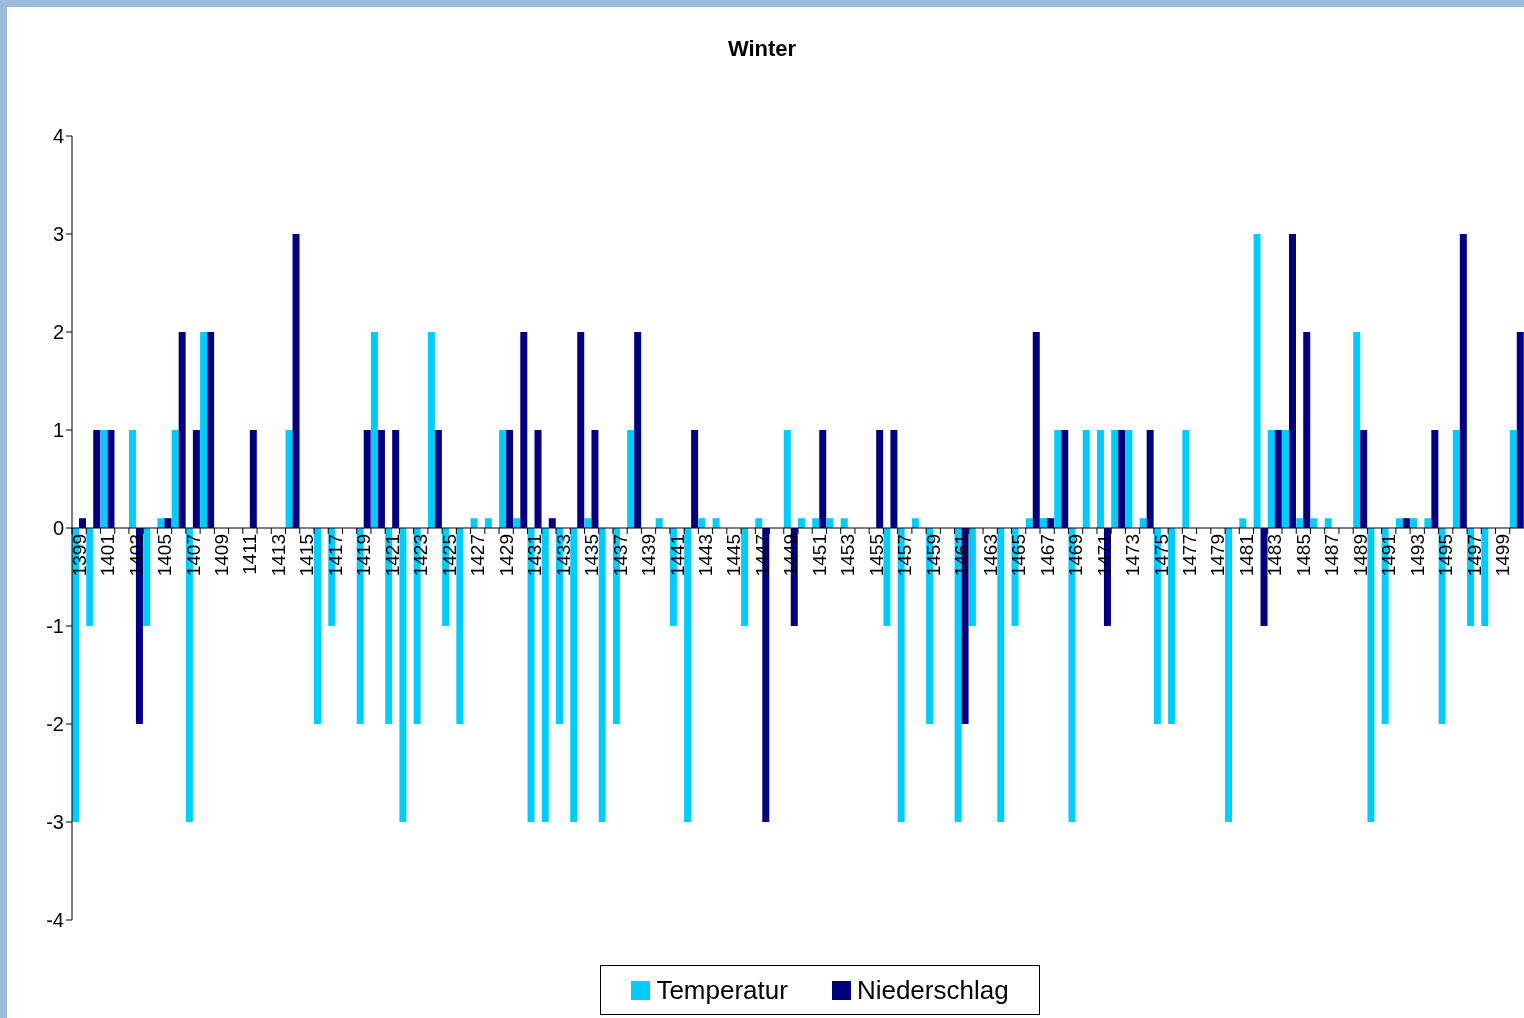 The image size is (1524, 1018). Describe the element at coordinates (58, 234) in the screenshot. I see `y-tick-label: 3` at that location.